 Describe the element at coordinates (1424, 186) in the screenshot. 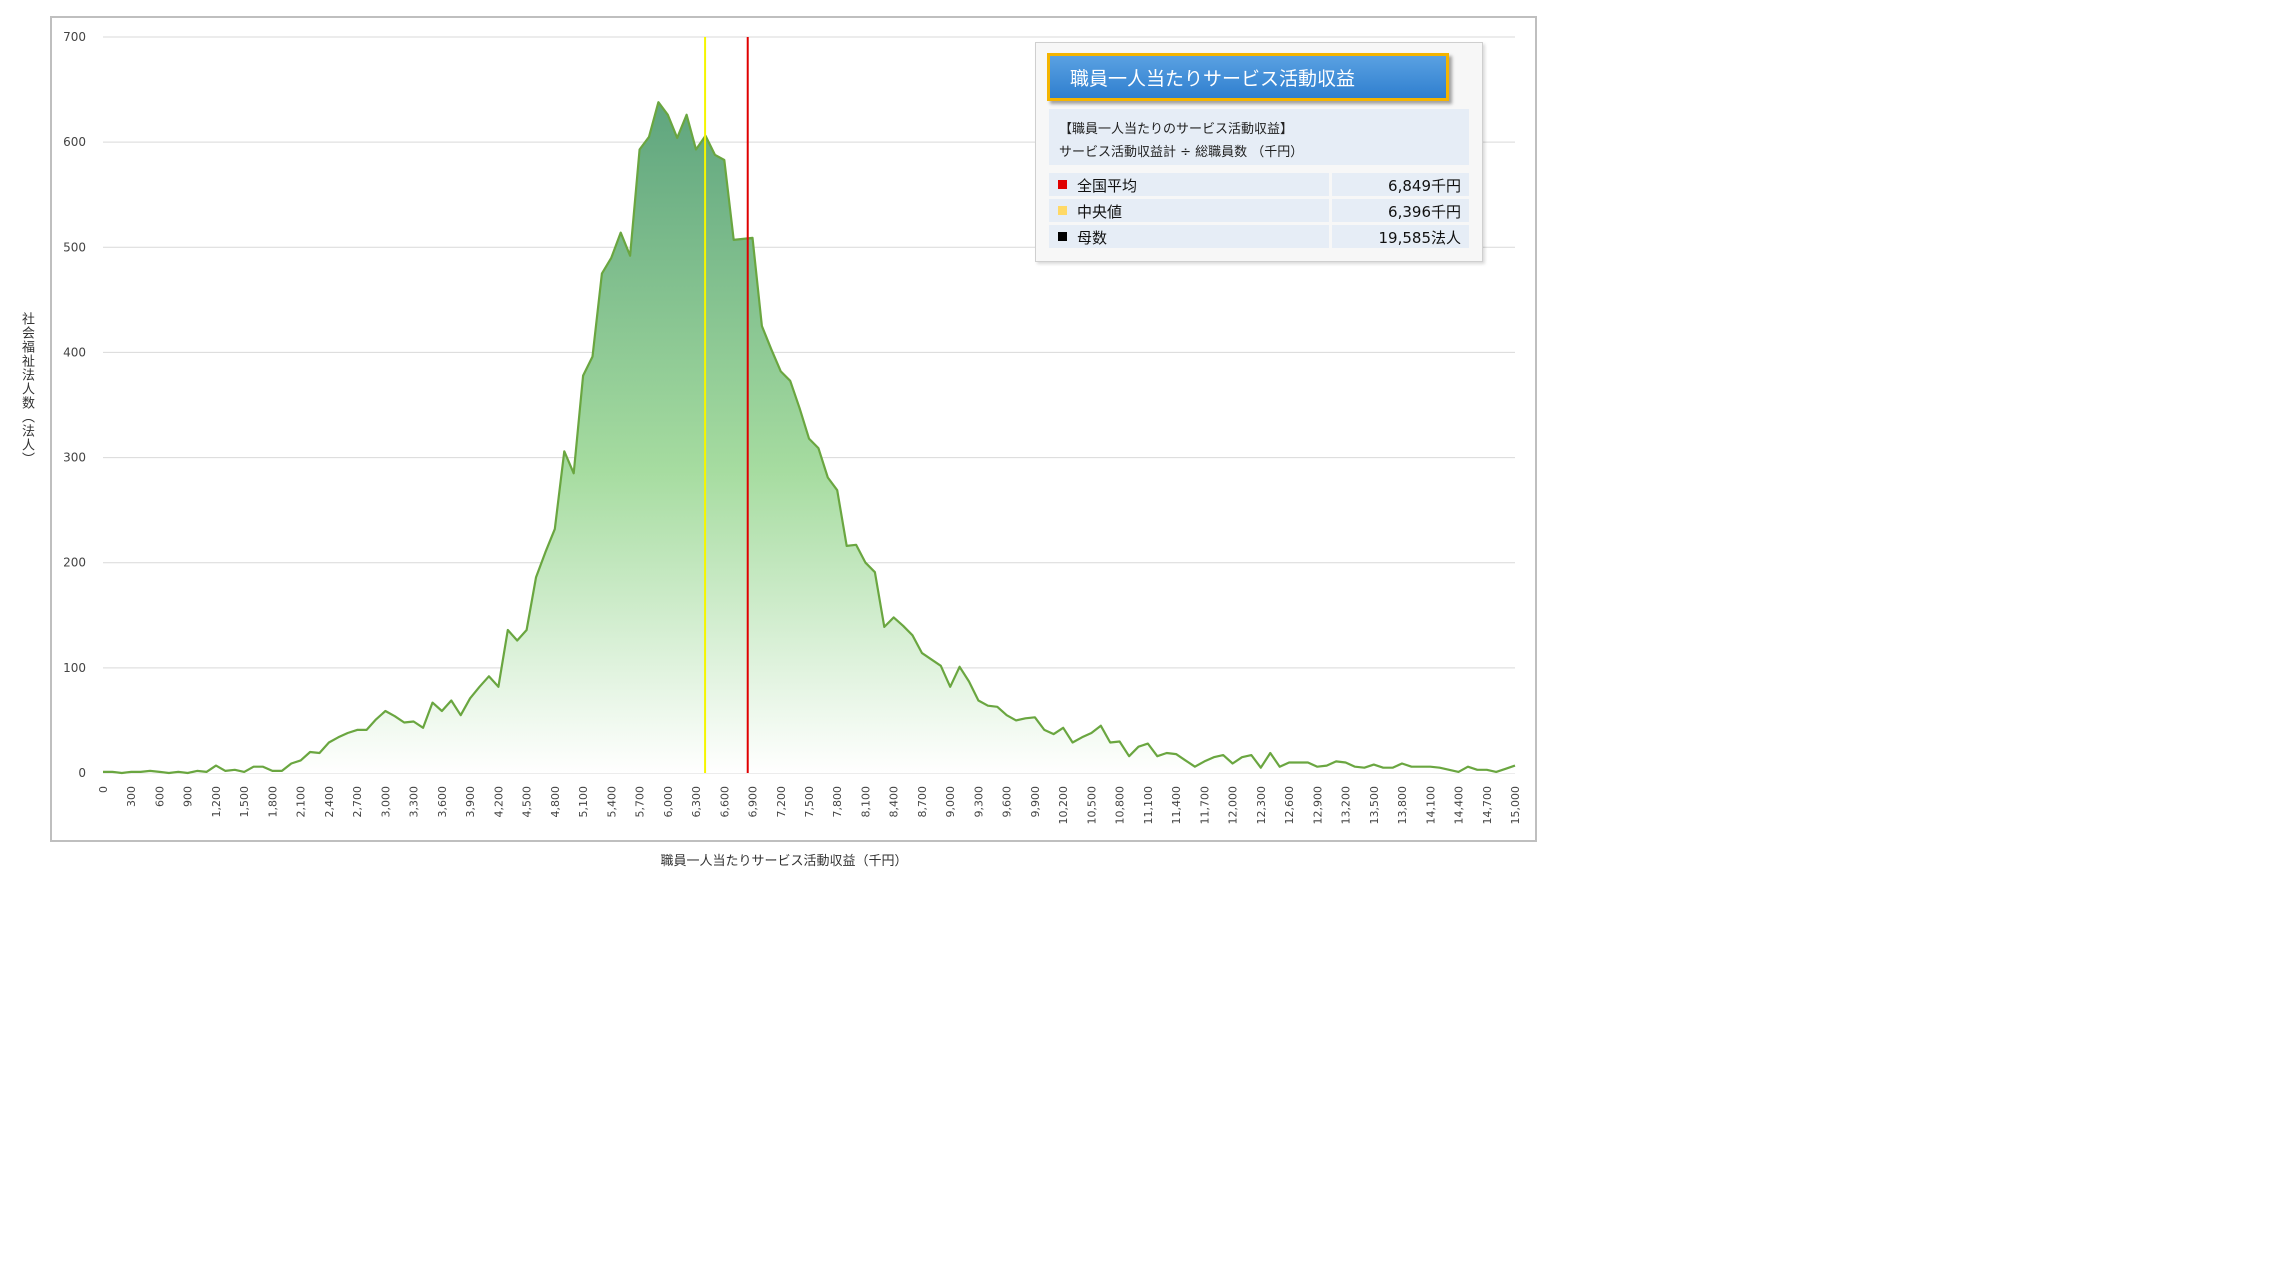

I see `stat-value-average: 6,849千円` at that location.